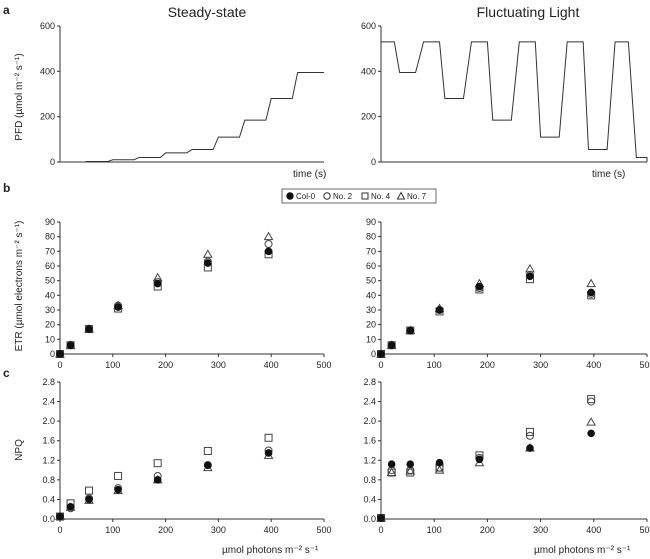  What do you see at coordinates (47, 117) in the screenshot?
I see `y-tick-label: 200` at bounding box center [47, 117].